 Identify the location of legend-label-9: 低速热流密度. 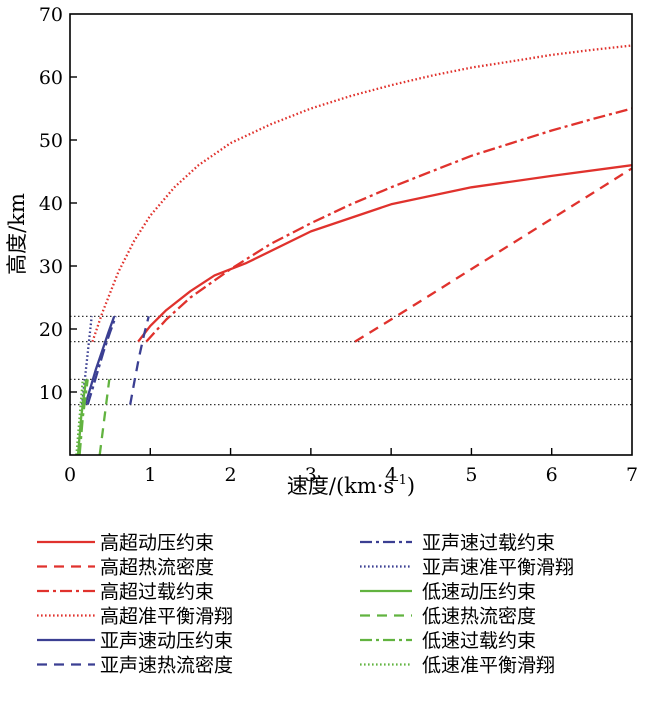
(479, 617).